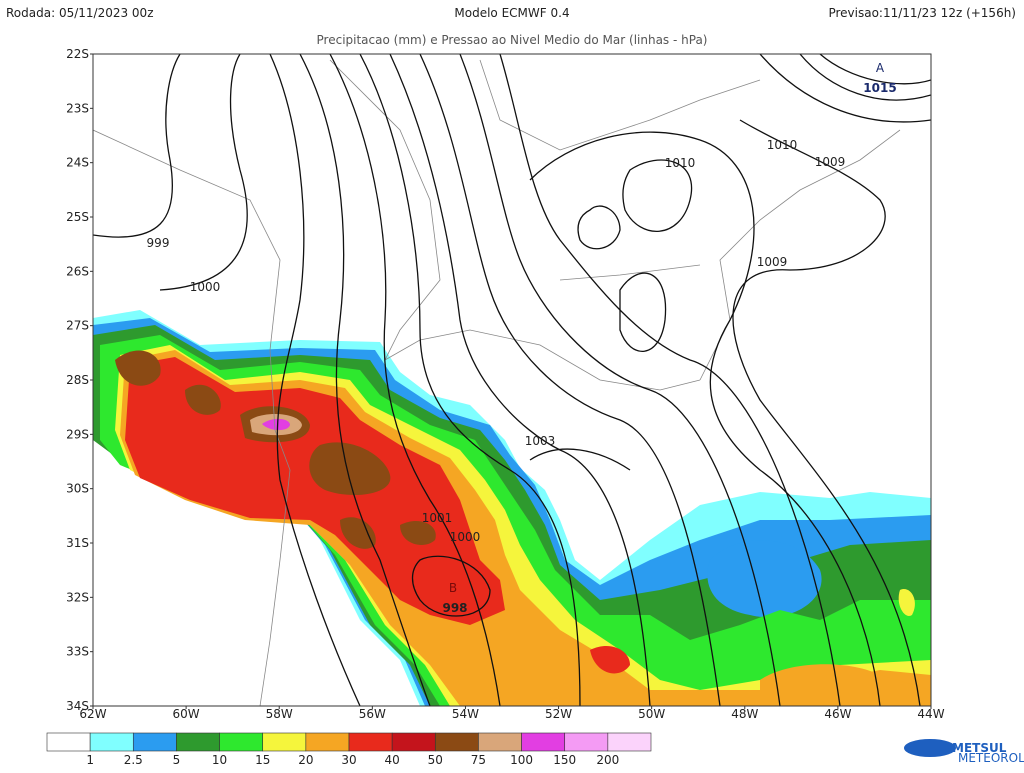 The image size is (1024, 773). What do you see at coordinates (454, 608) in the screenshot?
I see `low-value: 998` at bounding box center [454, 608].